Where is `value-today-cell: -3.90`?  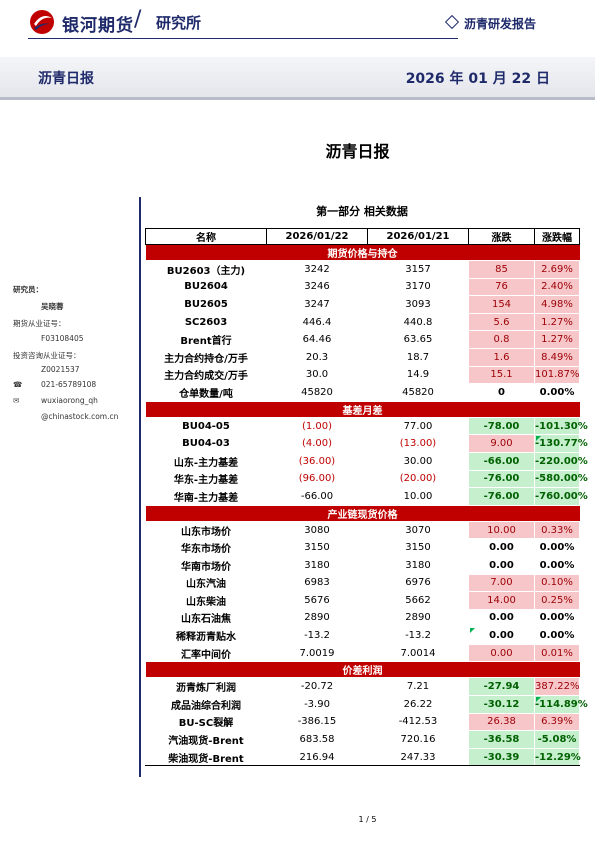 value-today-cell: -3.90 is located at coordinates (317, 704).